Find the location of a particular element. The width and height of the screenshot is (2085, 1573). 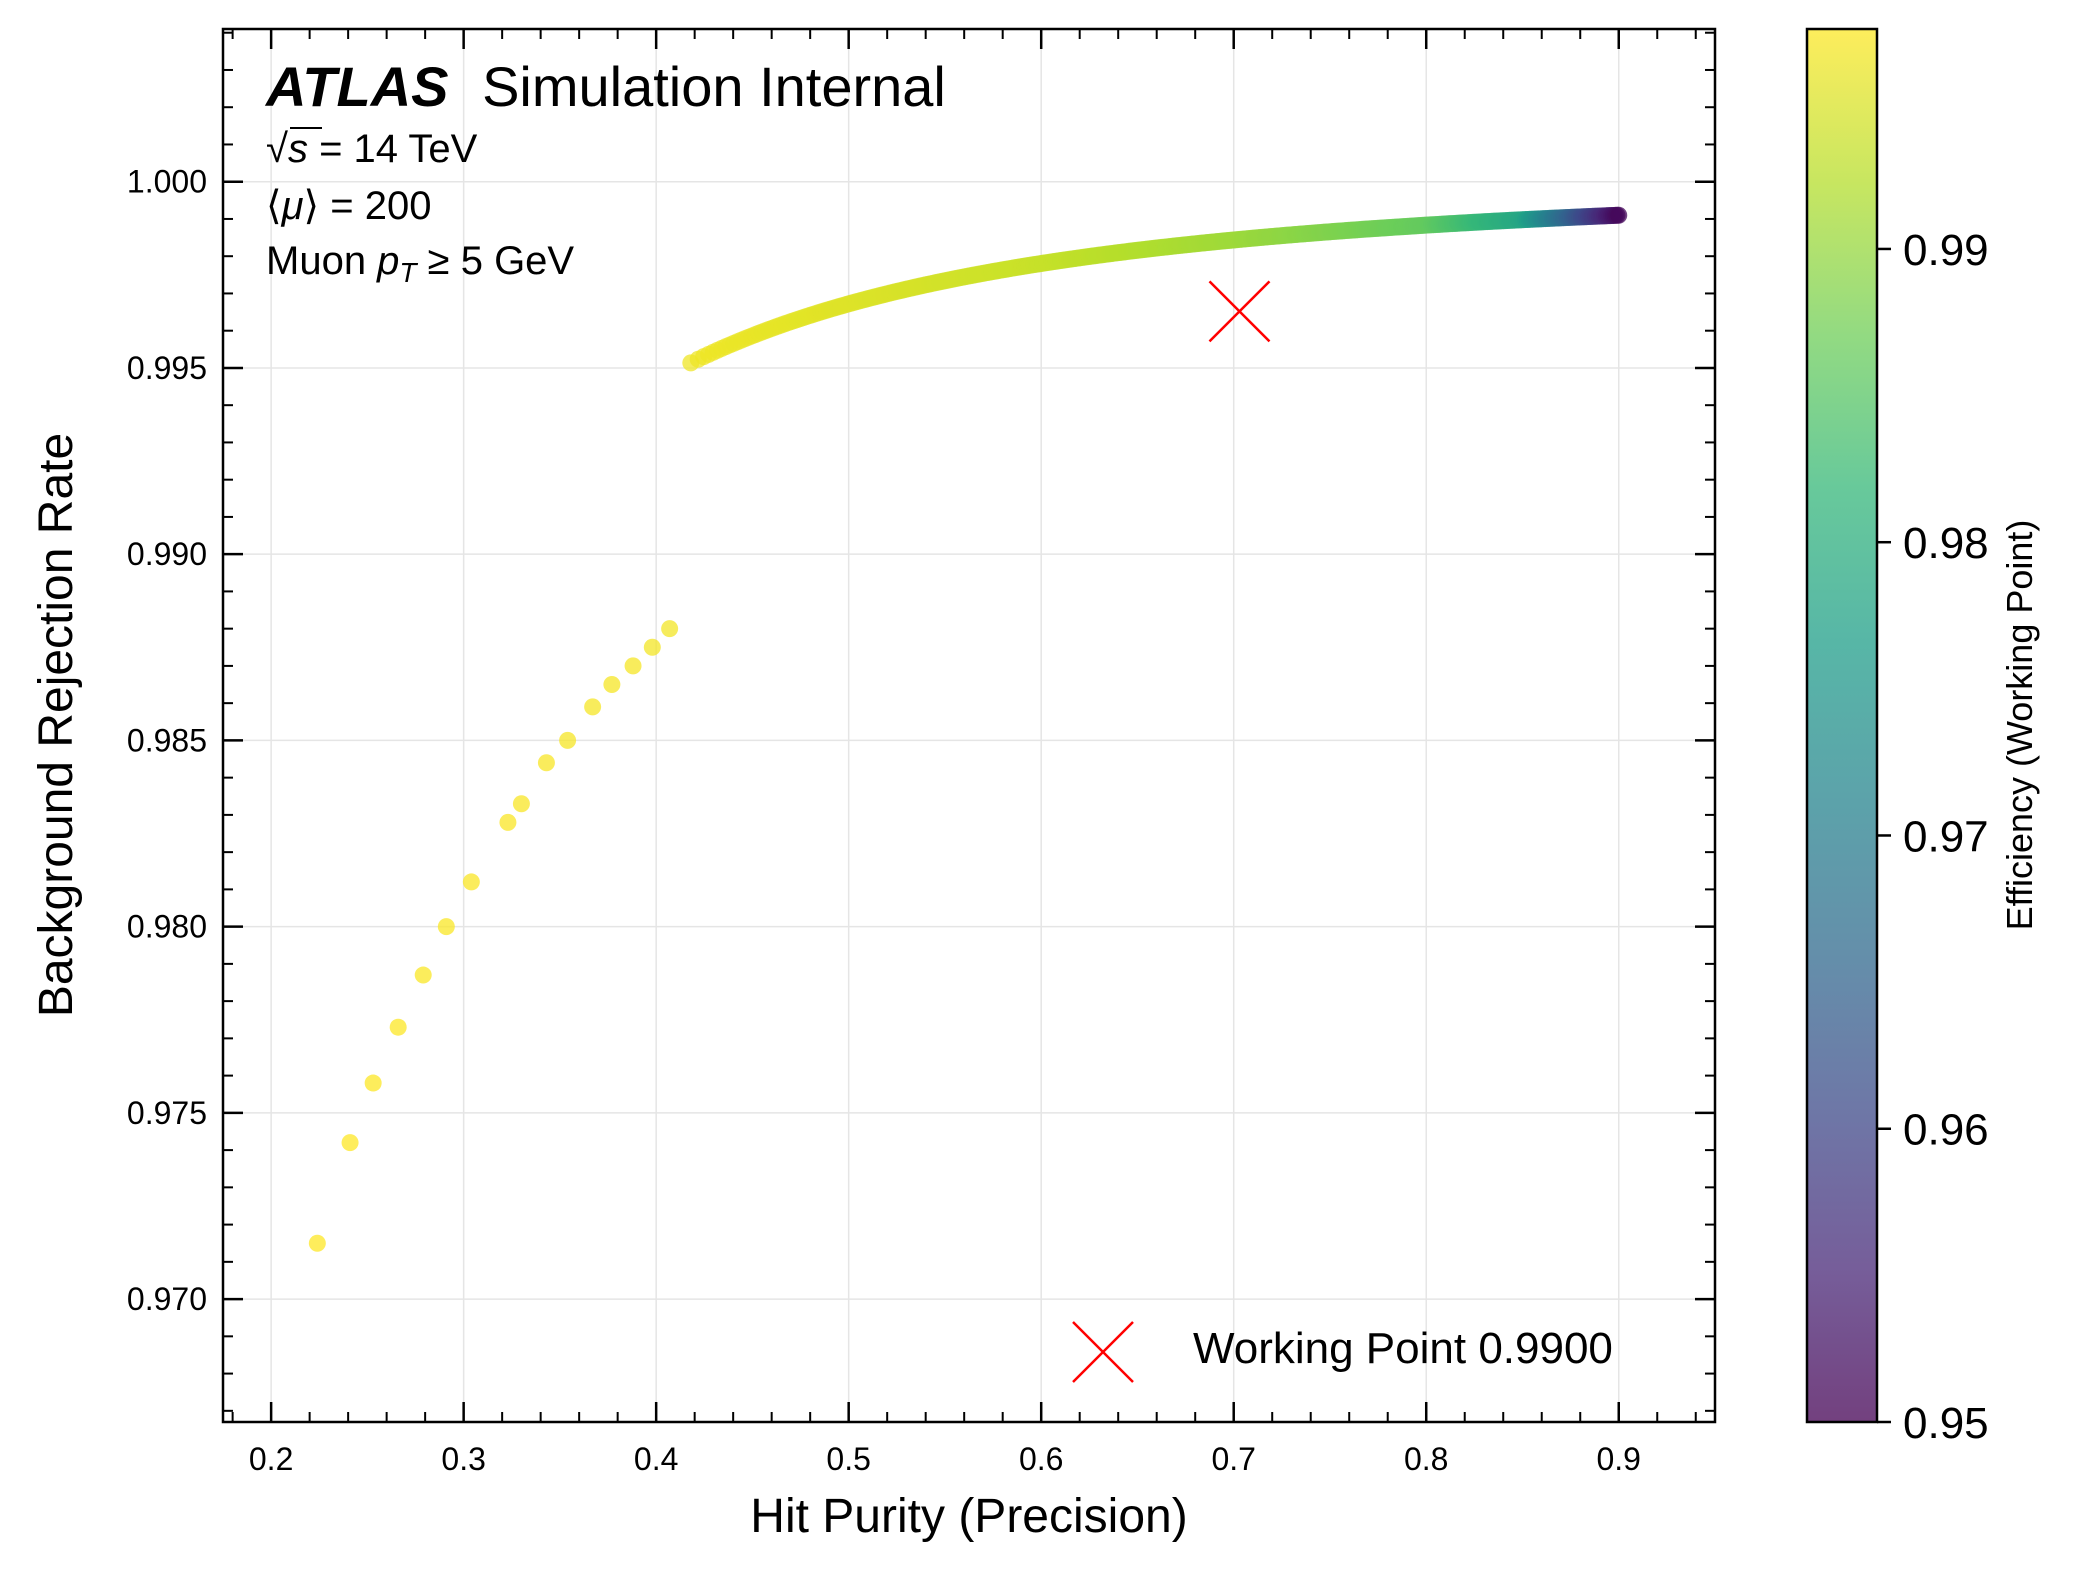

legend-entry-working-point: Working Point 0.9900 is located at coordinates (1403, 1348).